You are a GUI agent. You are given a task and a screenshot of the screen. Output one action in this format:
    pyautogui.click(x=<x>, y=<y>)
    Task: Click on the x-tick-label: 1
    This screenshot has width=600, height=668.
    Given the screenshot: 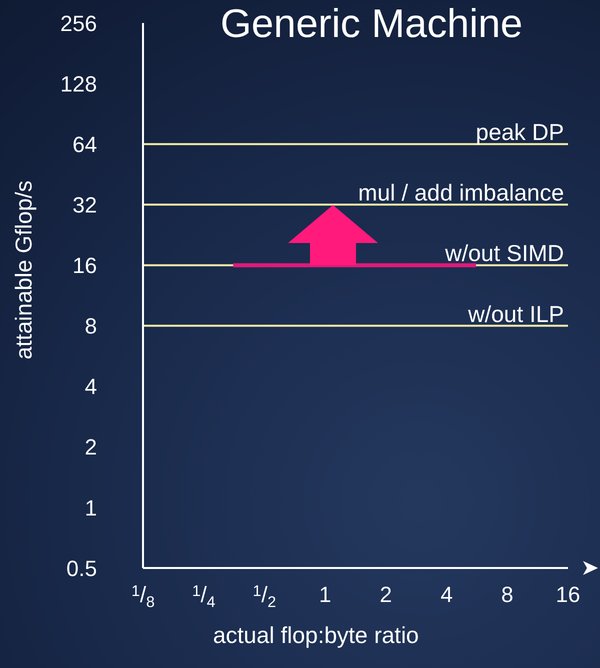 What is the action you would take?
    pyautogui.click(x=325, y=594)
    